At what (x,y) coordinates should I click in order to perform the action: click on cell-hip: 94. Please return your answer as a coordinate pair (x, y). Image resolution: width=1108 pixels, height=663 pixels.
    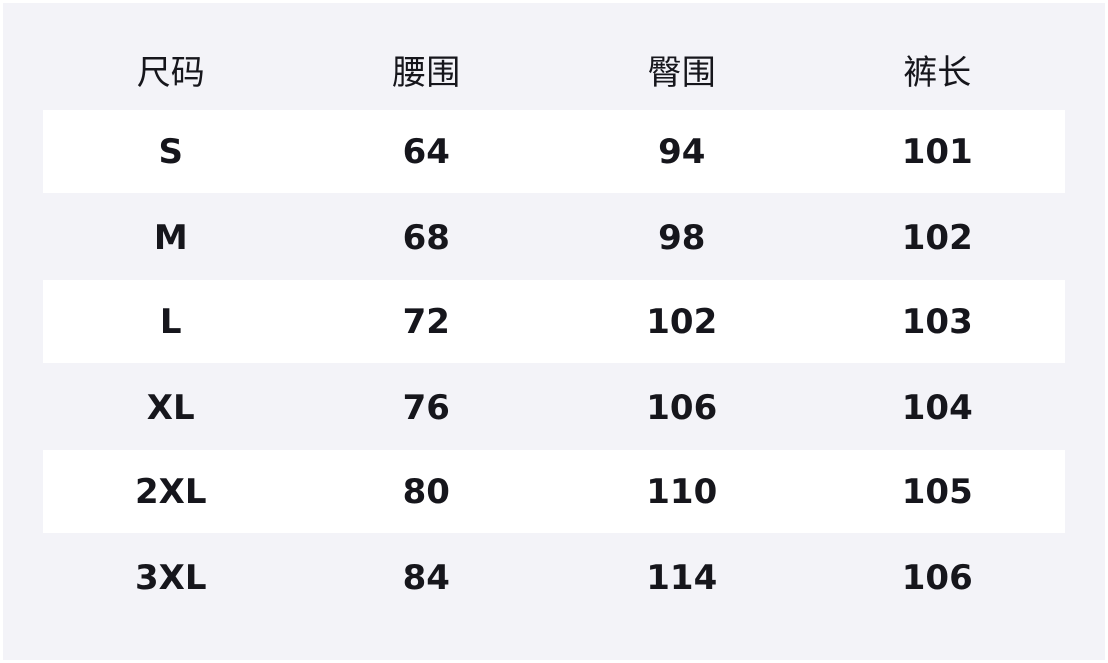
    Looking at the image, I should click on (682, 151).